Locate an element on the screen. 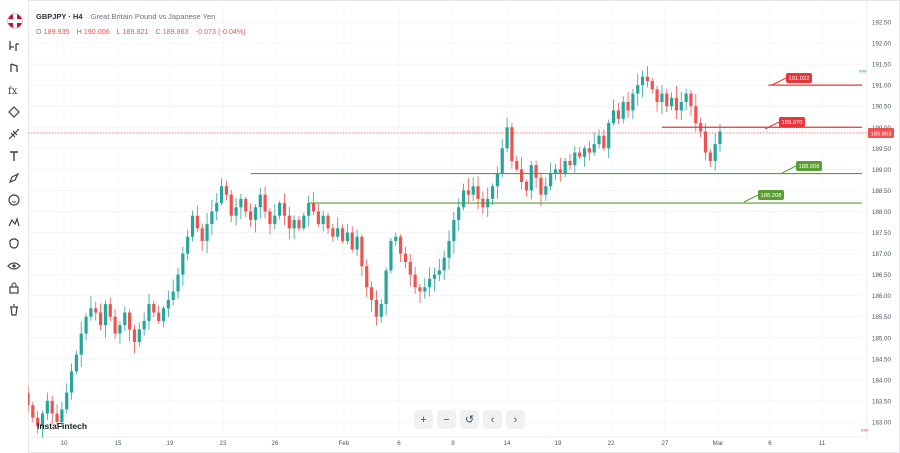 Image resolution: width=900 pixels, height=453 pixels. level-label: 189.970 is located at coordinates (792, 123).